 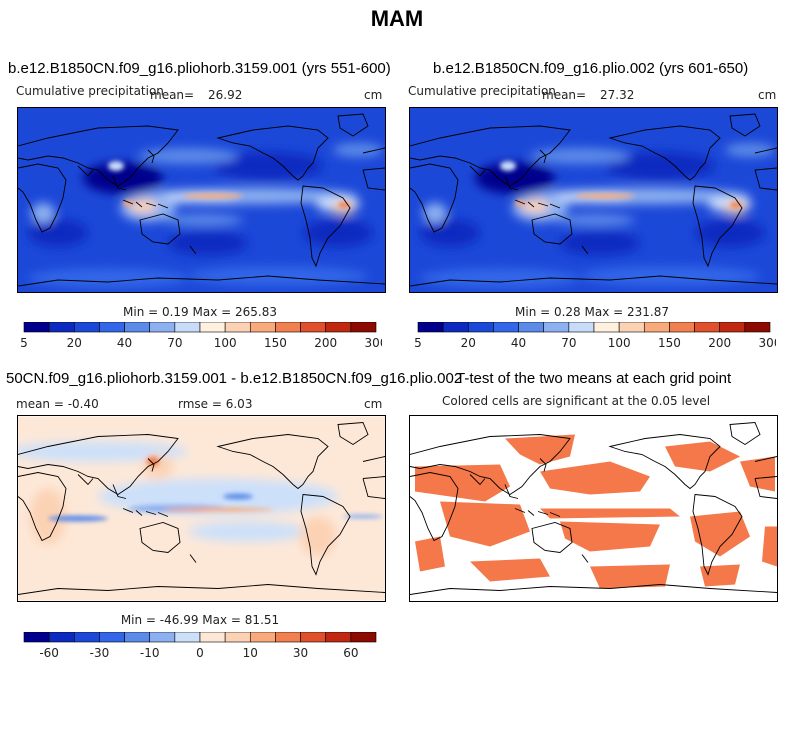 I want to click on panel-1-map, so click(x=201, y=200).